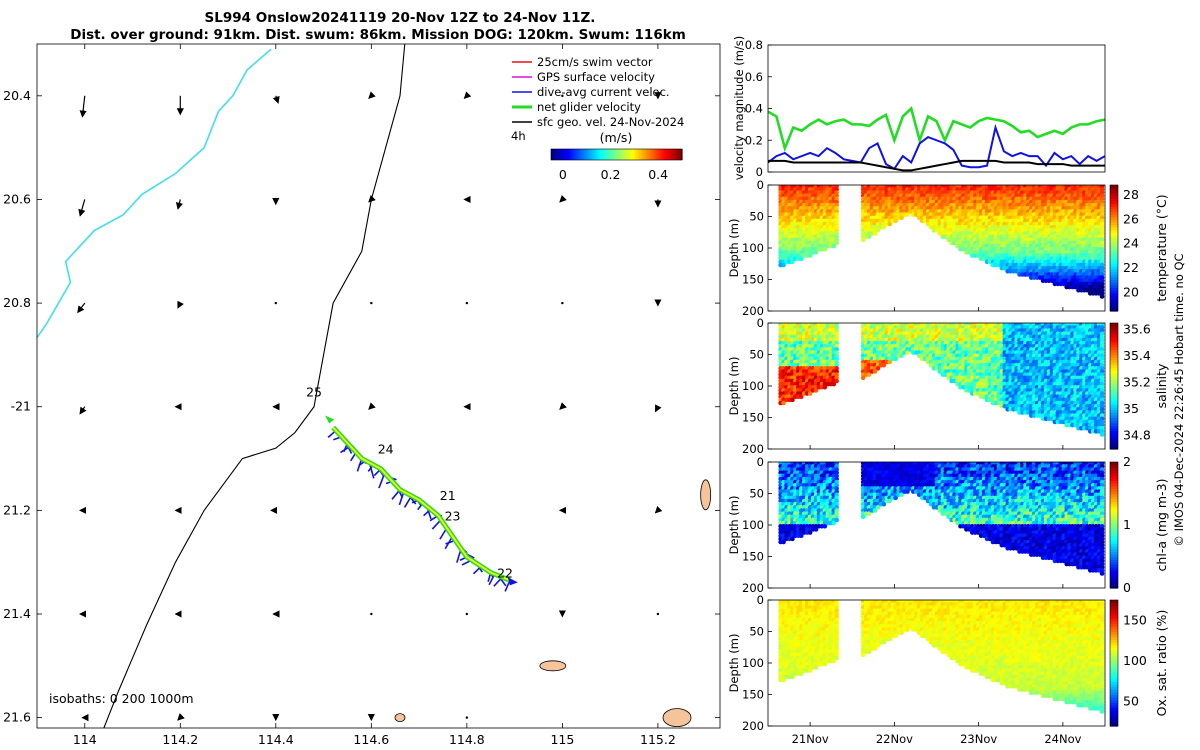  What do you see at coordinates (589, 107) in the screenshot?
I see `legend-net-label: net glider velocity` at bounding box center [589, 107].